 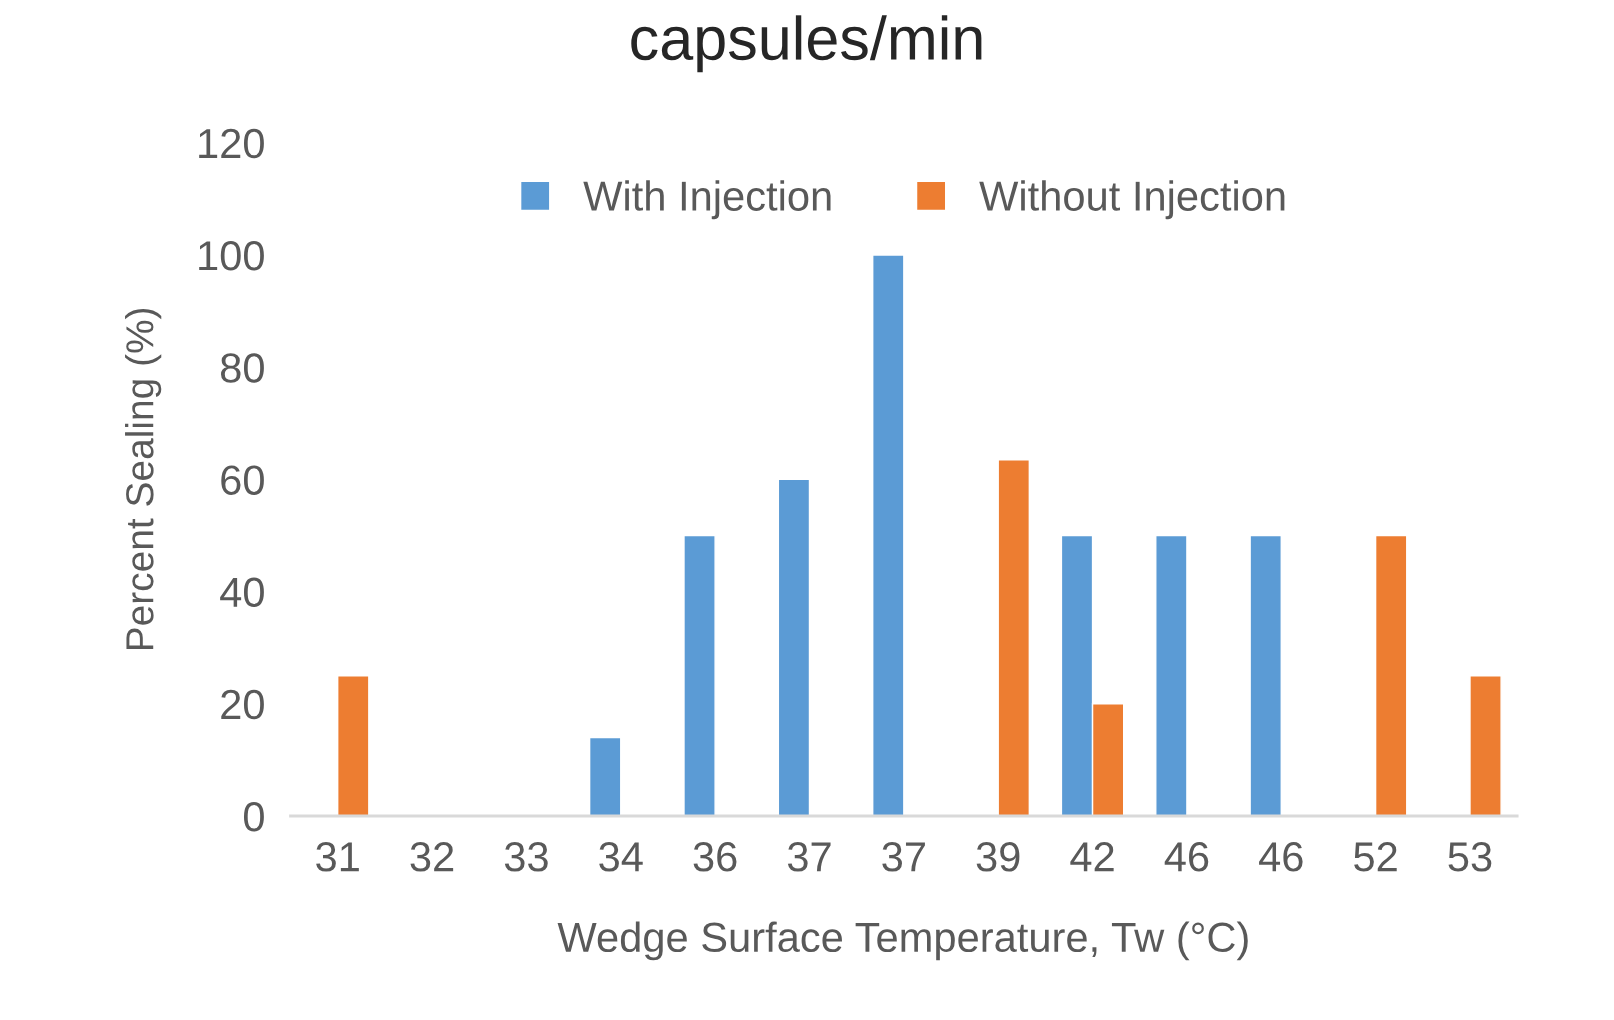 What do you see at coordinates (1092, 857) in the screenshot?
I see `x-tick-label: 42` at bounding box center [1092, 857].